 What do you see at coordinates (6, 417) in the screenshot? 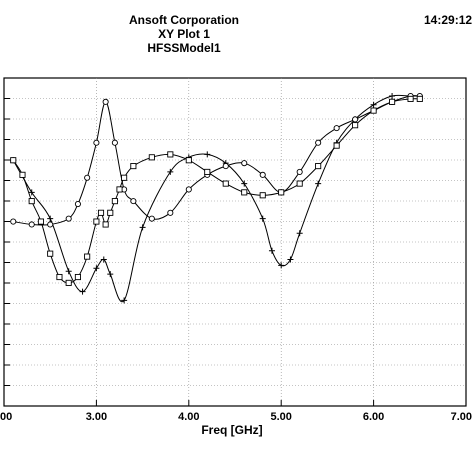
I see `x-tick-label: 00` at bounding box center [6, 417].